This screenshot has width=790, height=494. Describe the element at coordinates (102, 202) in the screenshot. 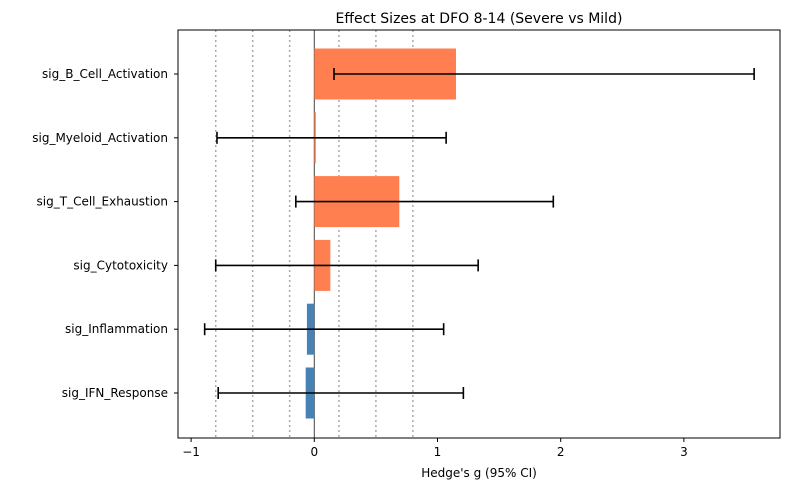

I see `y-tick-label: sig_T_Cell_Exhaustion` at that location.